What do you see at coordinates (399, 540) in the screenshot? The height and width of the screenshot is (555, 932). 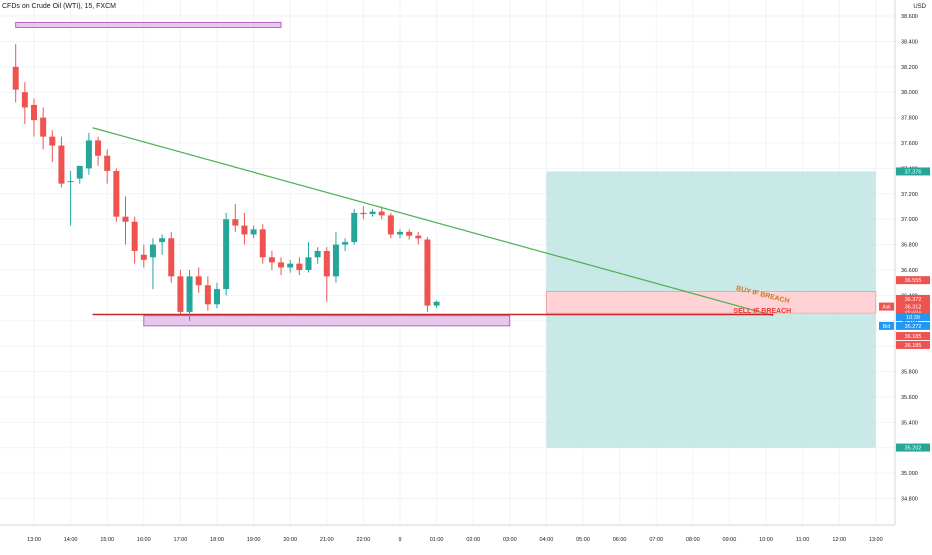 I see `time-tick-label: 9` at bounding box center [399, 540].